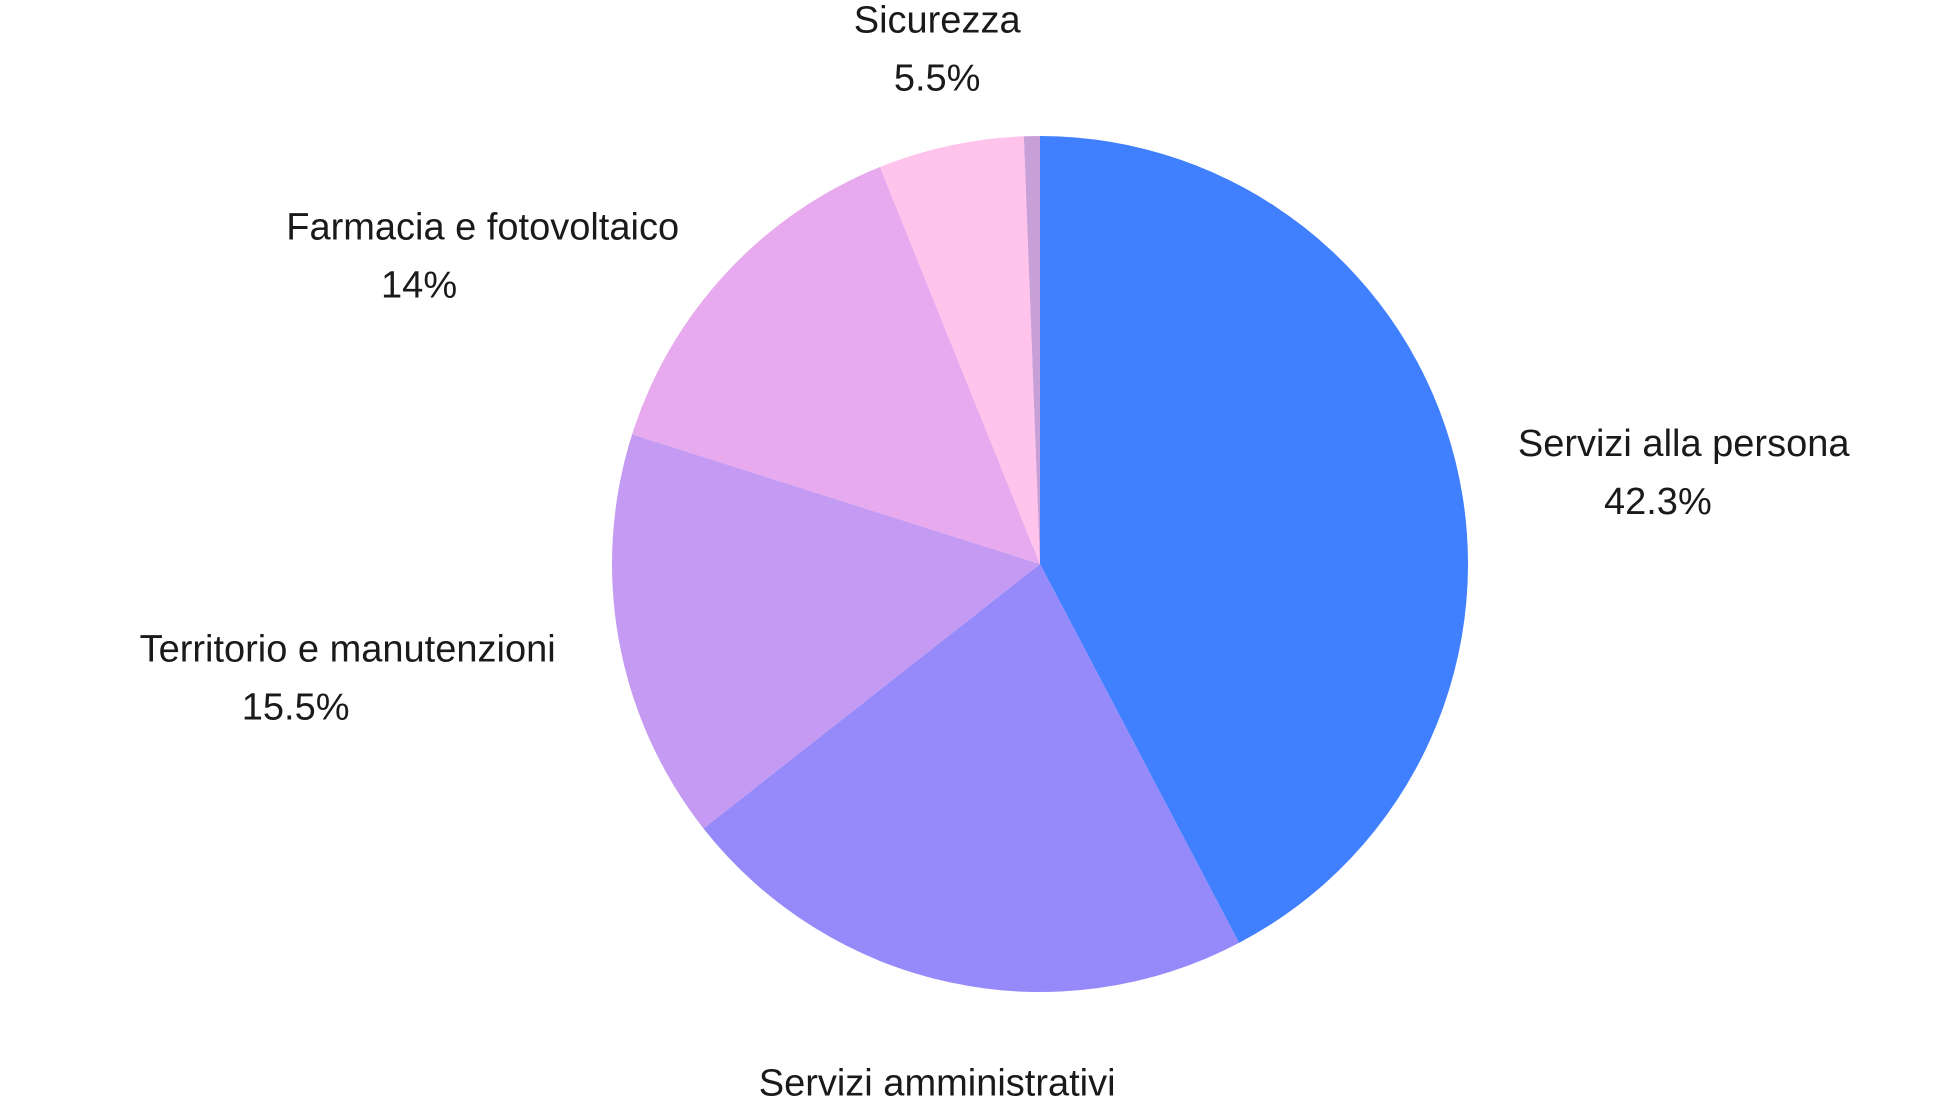  Describe the element at coordinates (937, 79) in the screenshot. I see `slice-value-label: 5.5%` at that location.